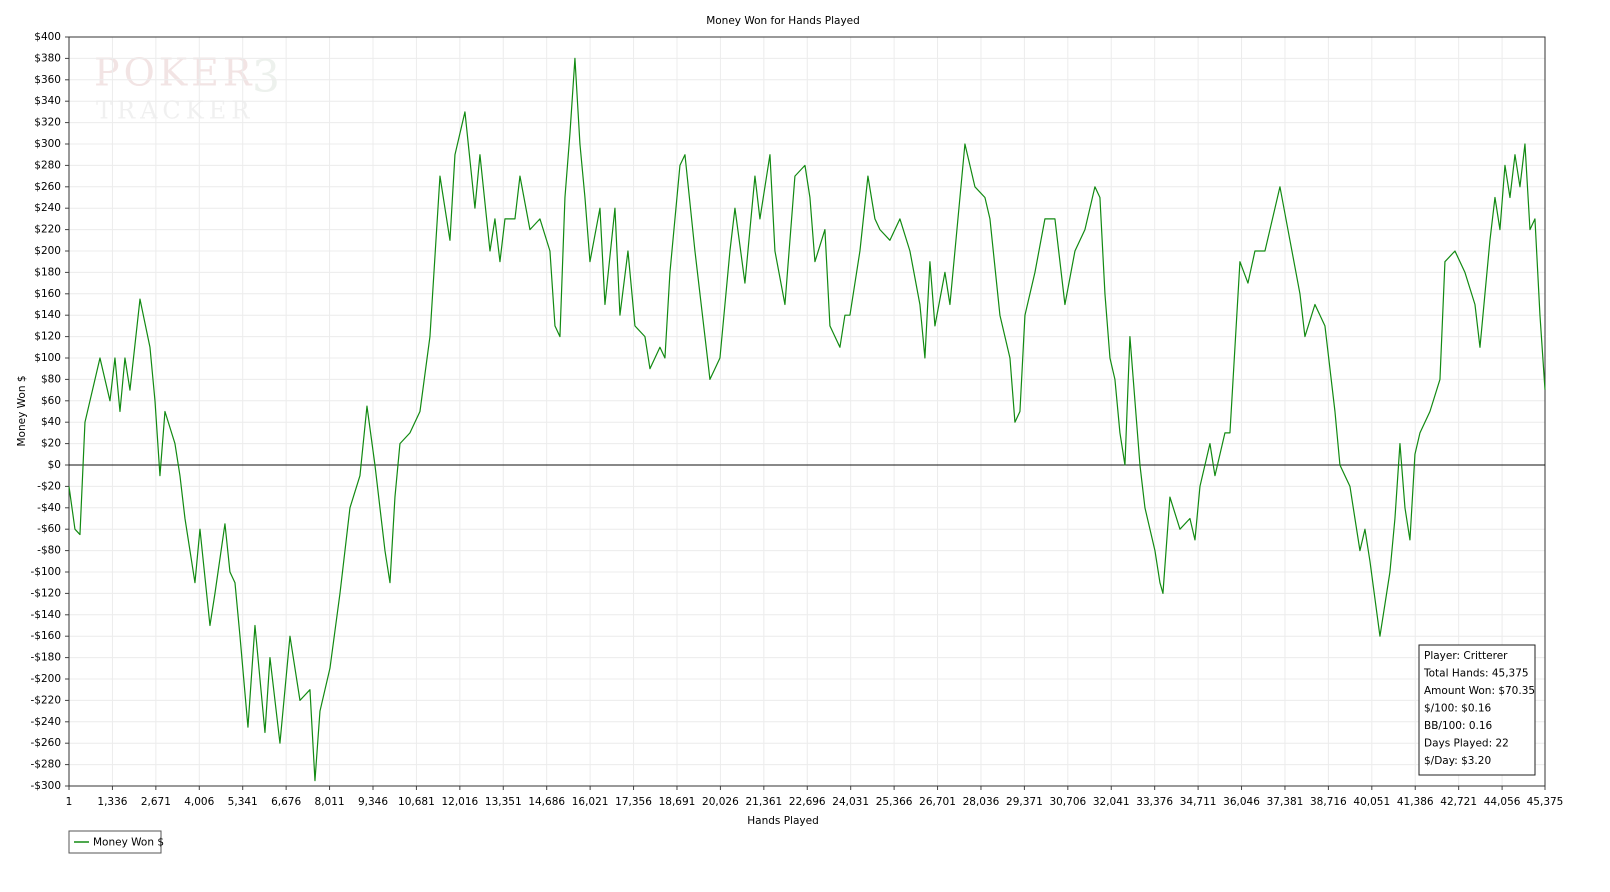  I want to click on y-tick-label: $160, so click(47, 294).